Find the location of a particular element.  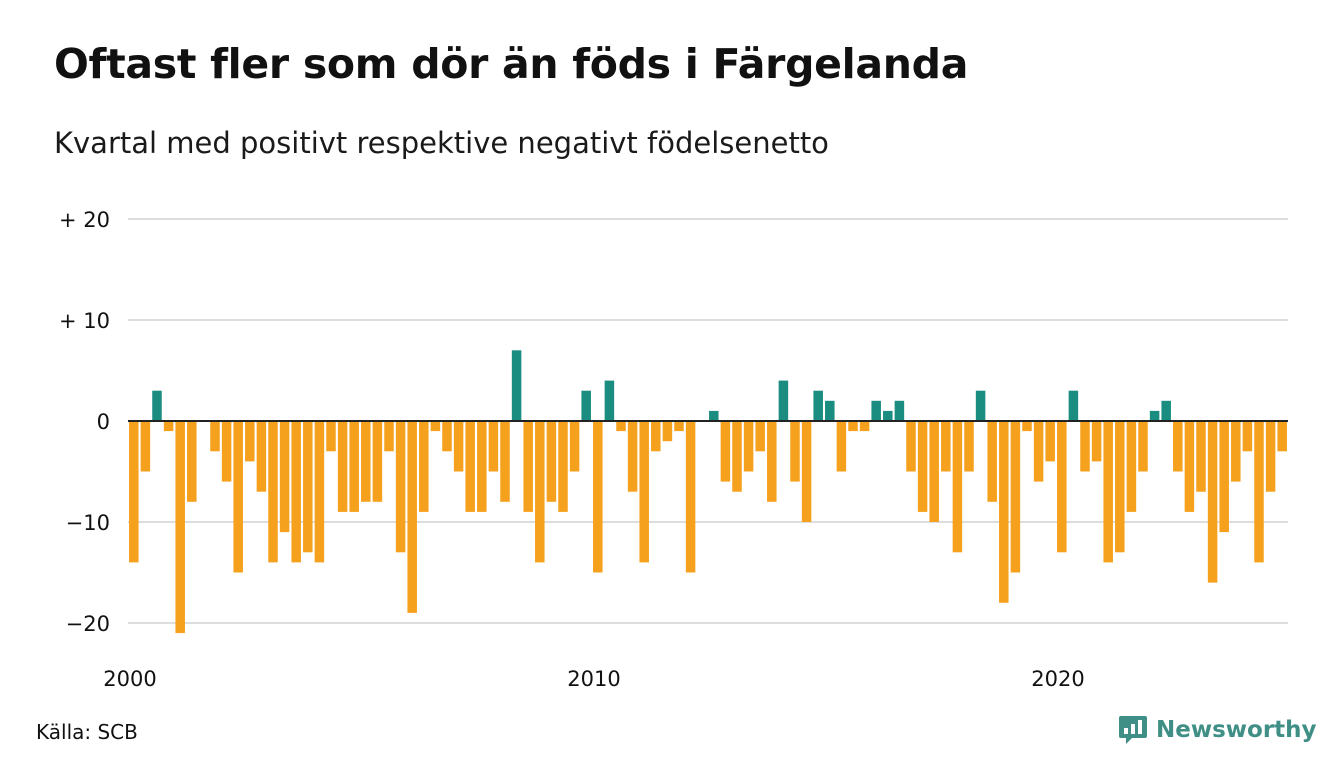

chart-title: Oftast fler som dör än föds i Färgelanda is located at coordinates (511, 64).